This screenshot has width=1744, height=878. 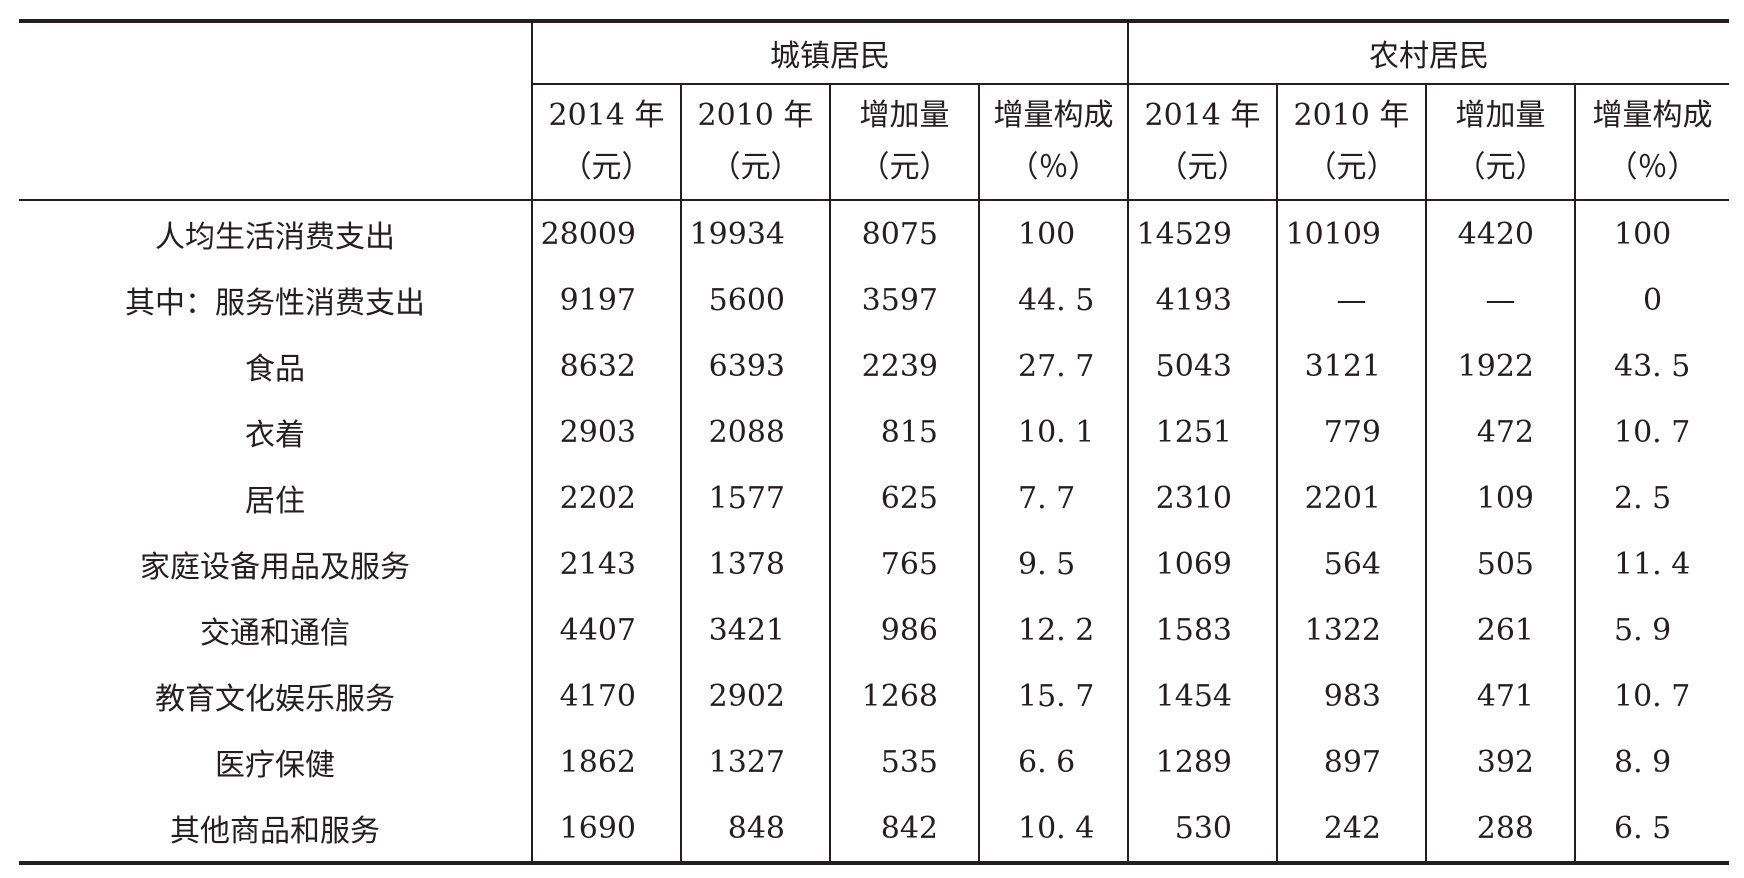 I want to click on table-row: 衣着 2903 2088 815 10. 1 1251 779 472 10. 7, so click(x=874, y=432).